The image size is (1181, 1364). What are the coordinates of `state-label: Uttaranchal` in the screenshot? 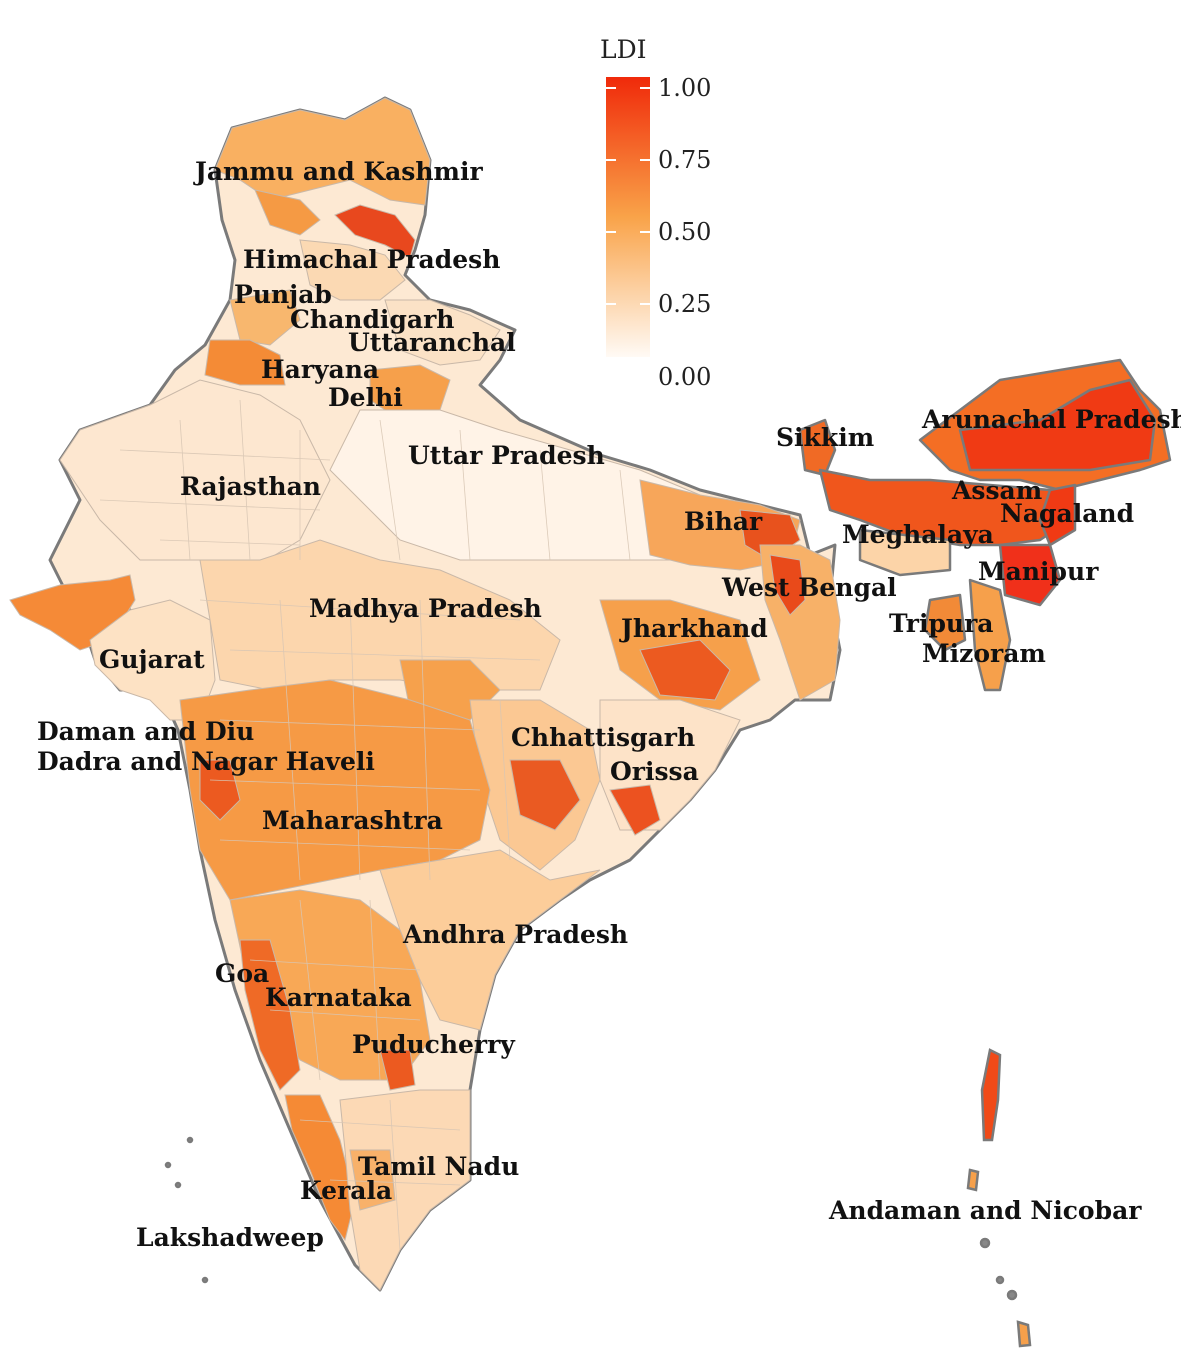 It's located at (432, 342).